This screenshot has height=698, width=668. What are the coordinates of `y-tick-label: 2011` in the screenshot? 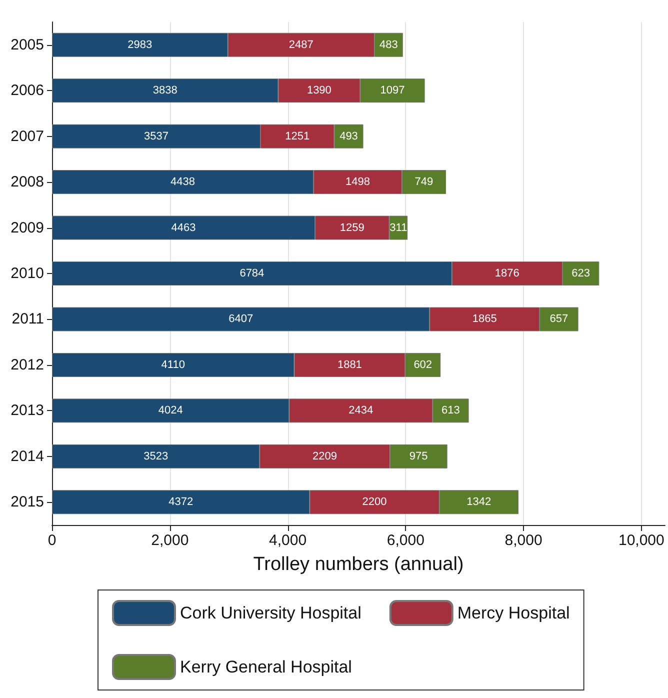 It's located at (28, 319).